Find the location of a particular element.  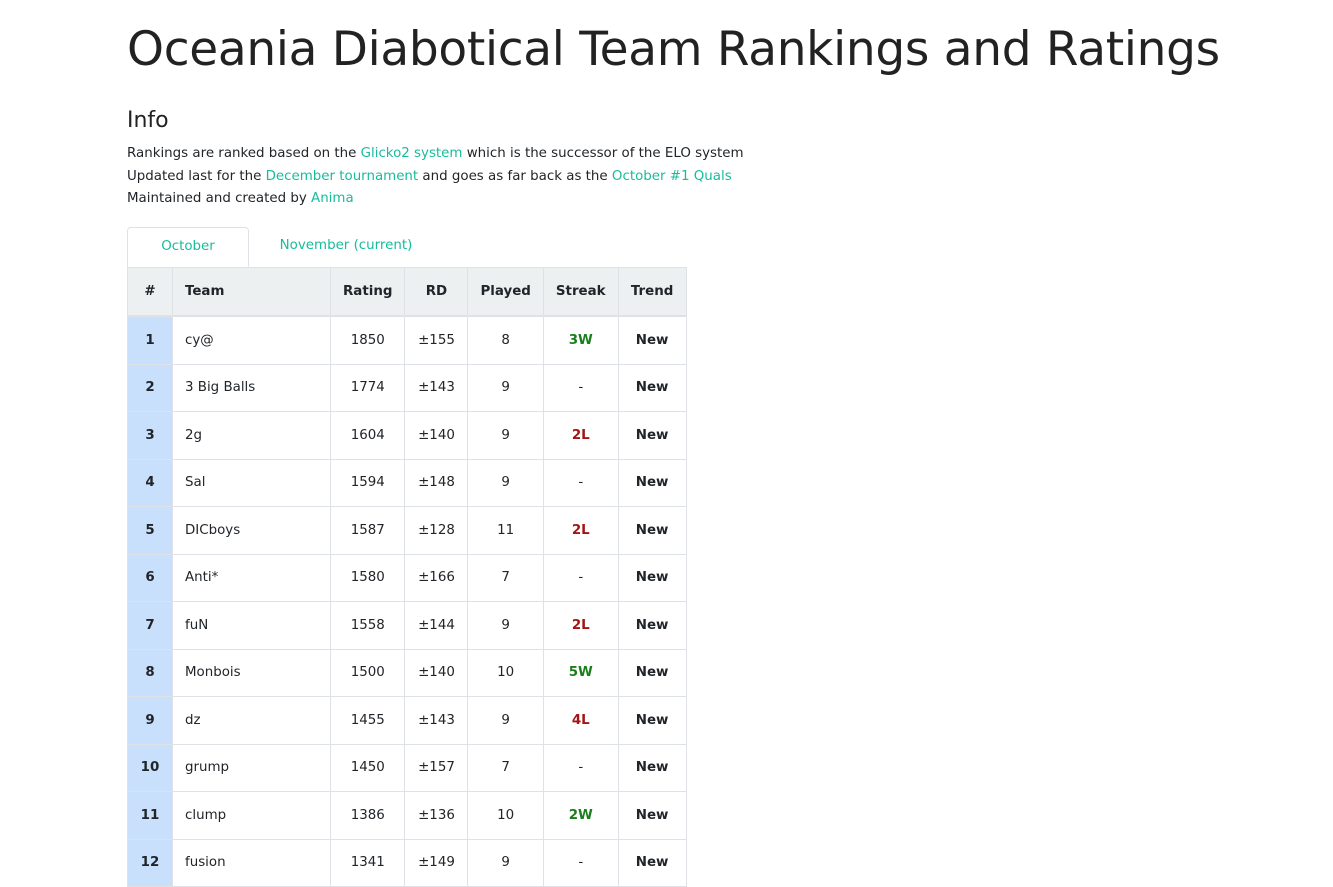

glicko2-link: Glicko2 system is located at coordinates (411, 153).